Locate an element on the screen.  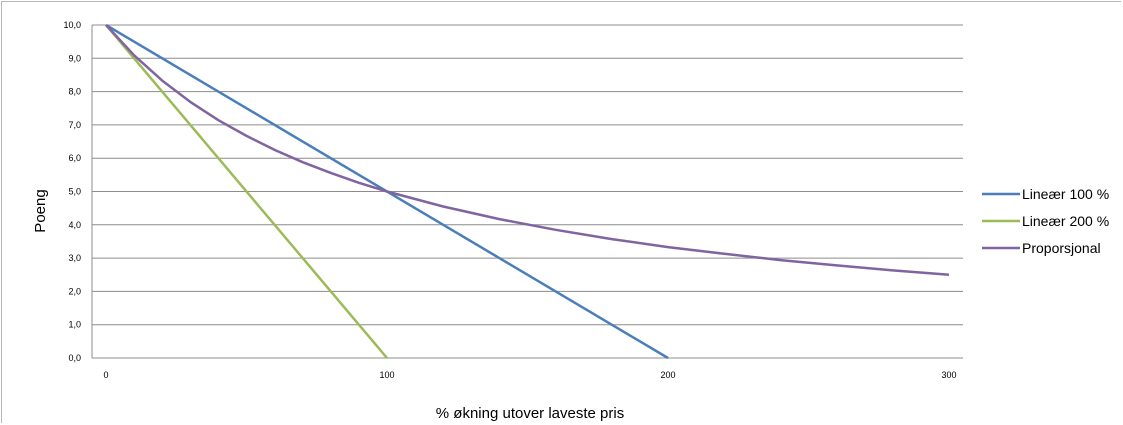
x-tick-label: 200 is located at coordinates (667, 375).